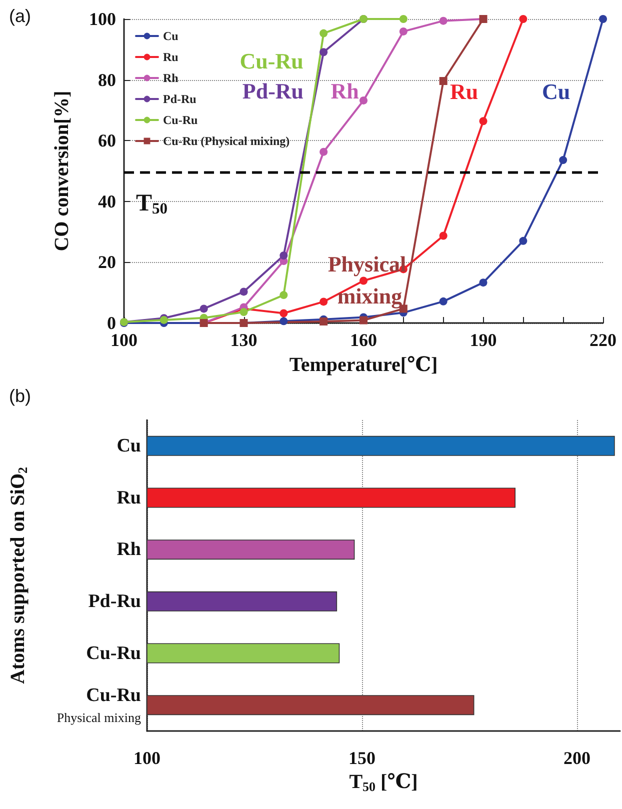 This screenshot has height=809, width=622. I want to click on legend-label: Cu-Ru, so click(180, 120).